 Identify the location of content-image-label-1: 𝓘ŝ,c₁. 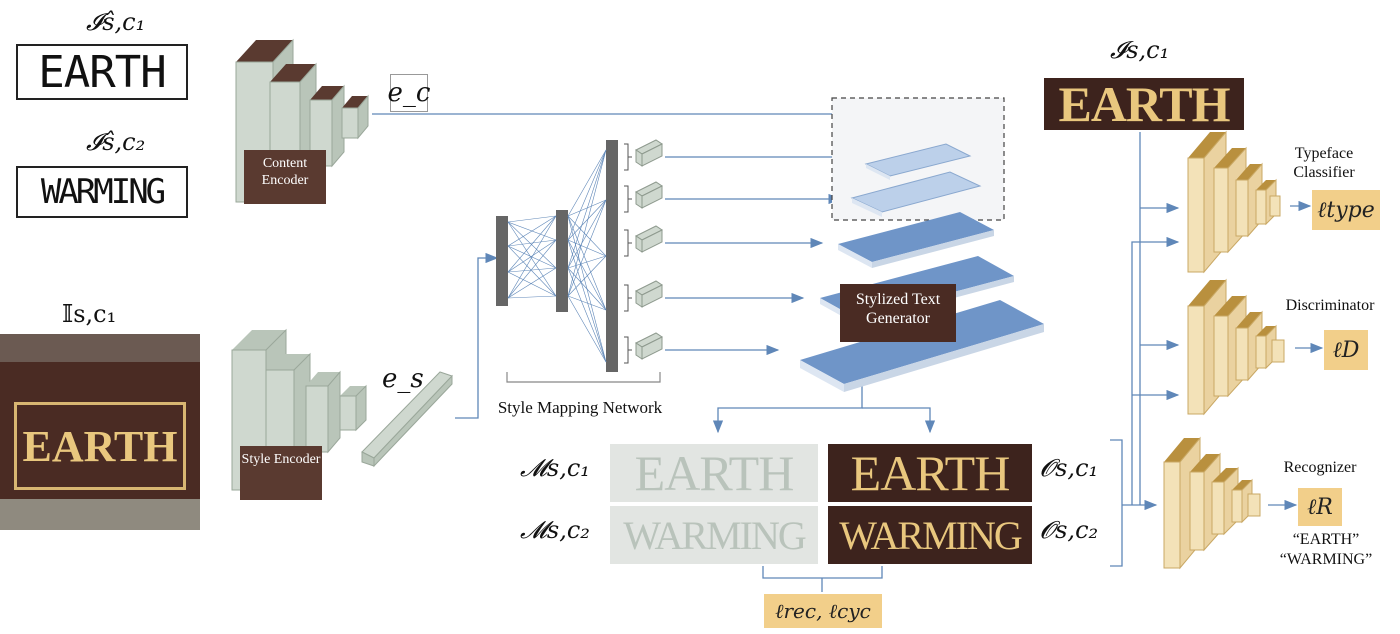
(116, 22).